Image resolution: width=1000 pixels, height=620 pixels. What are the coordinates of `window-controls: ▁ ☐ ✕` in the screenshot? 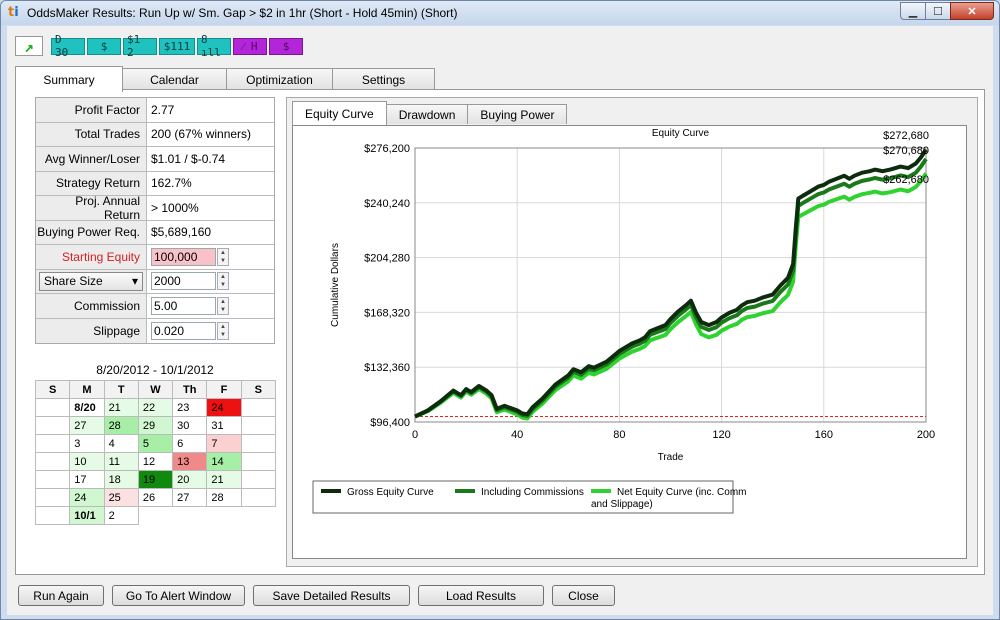 It's located at (947, 11).